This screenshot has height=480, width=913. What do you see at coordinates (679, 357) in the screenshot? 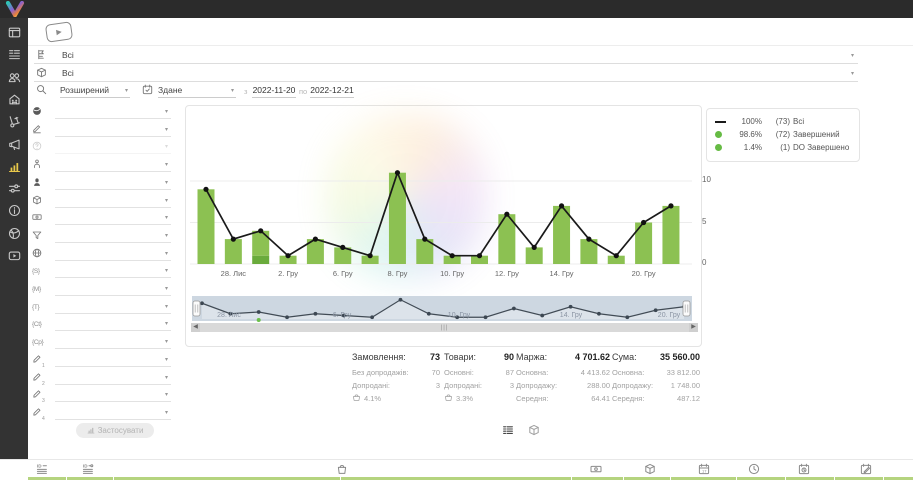
I see `stat-value: 35 560.00` at bounding box center [679, 357].